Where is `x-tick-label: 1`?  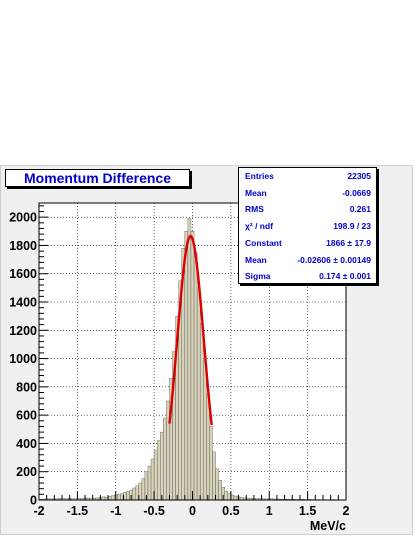
x-tick-label: 1 is located at coordinates (269, 511).